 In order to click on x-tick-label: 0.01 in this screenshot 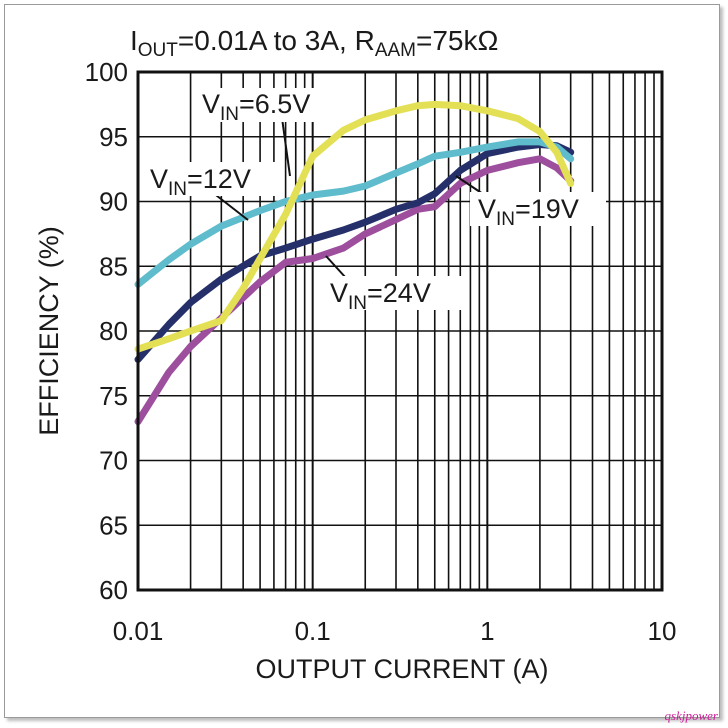, I will do `click(138, 631)`.